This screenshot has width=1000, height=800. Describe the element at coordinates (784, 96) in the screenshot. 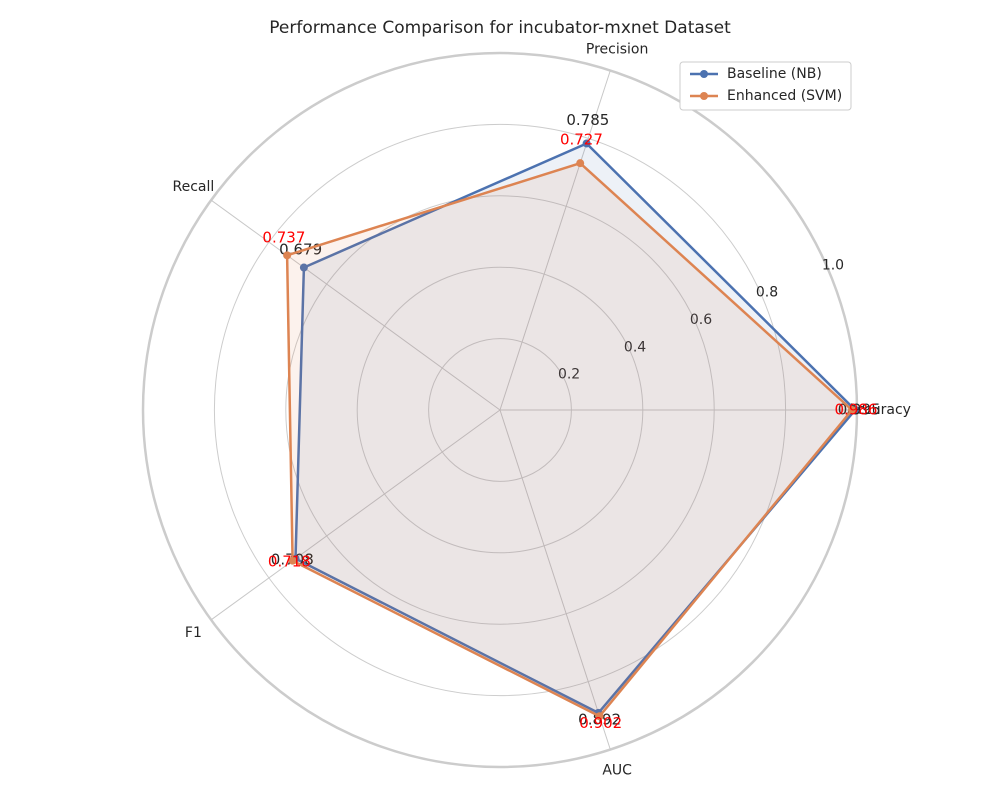

I see `legend-label: Enhanced (SVM)` at that location.